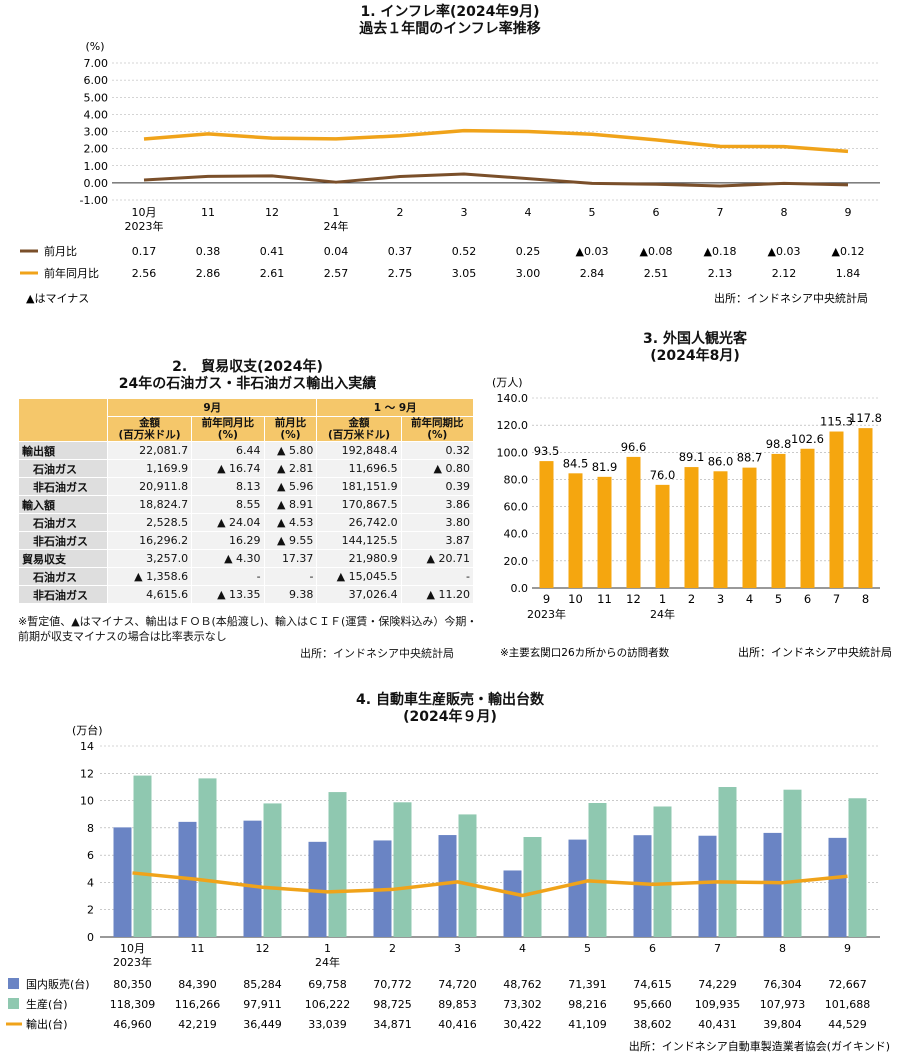 This screenshot has height=1055, width=900. What do you see at coordinates (522, 984) in the screenshot?
I see `data-label: 48,762` at bounding box center [522, 984].